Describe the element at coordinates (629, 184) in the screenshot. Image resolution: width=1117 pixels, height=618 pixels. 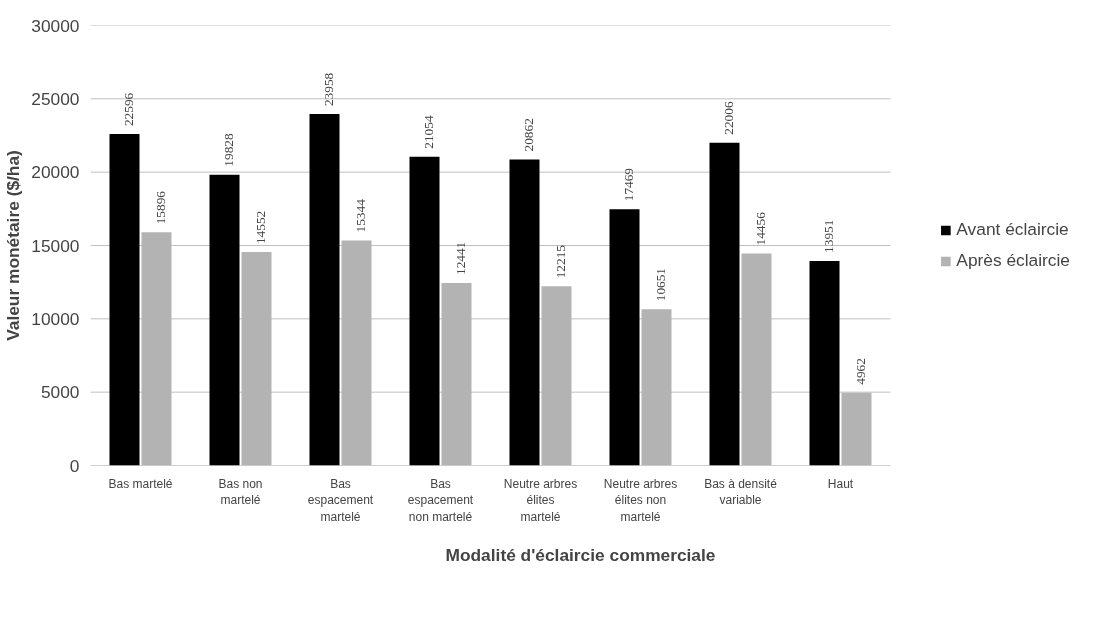
I see `data-label: 17469` at that location.